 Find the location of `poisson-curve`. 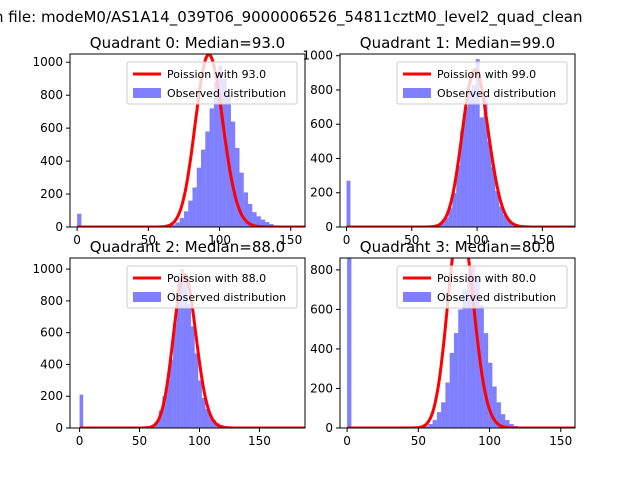

poisson-curve is located at coordinates (460, 147).